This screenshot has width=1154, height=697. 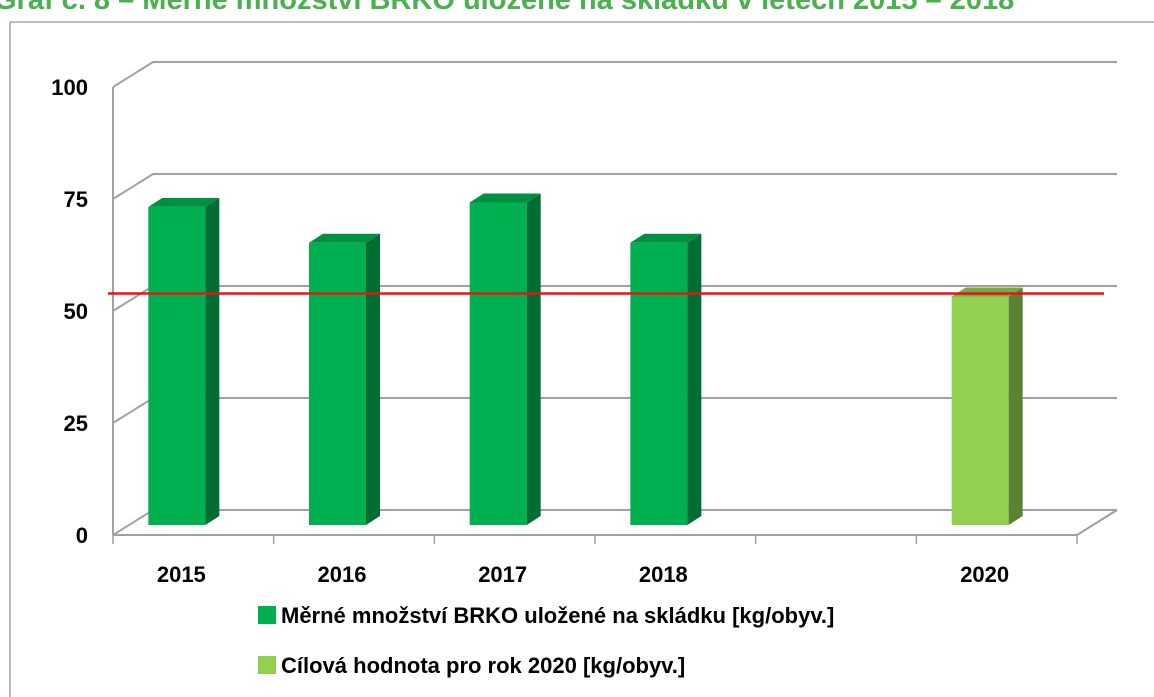 I want to click on axis-line, so click(x=1097, y=522).